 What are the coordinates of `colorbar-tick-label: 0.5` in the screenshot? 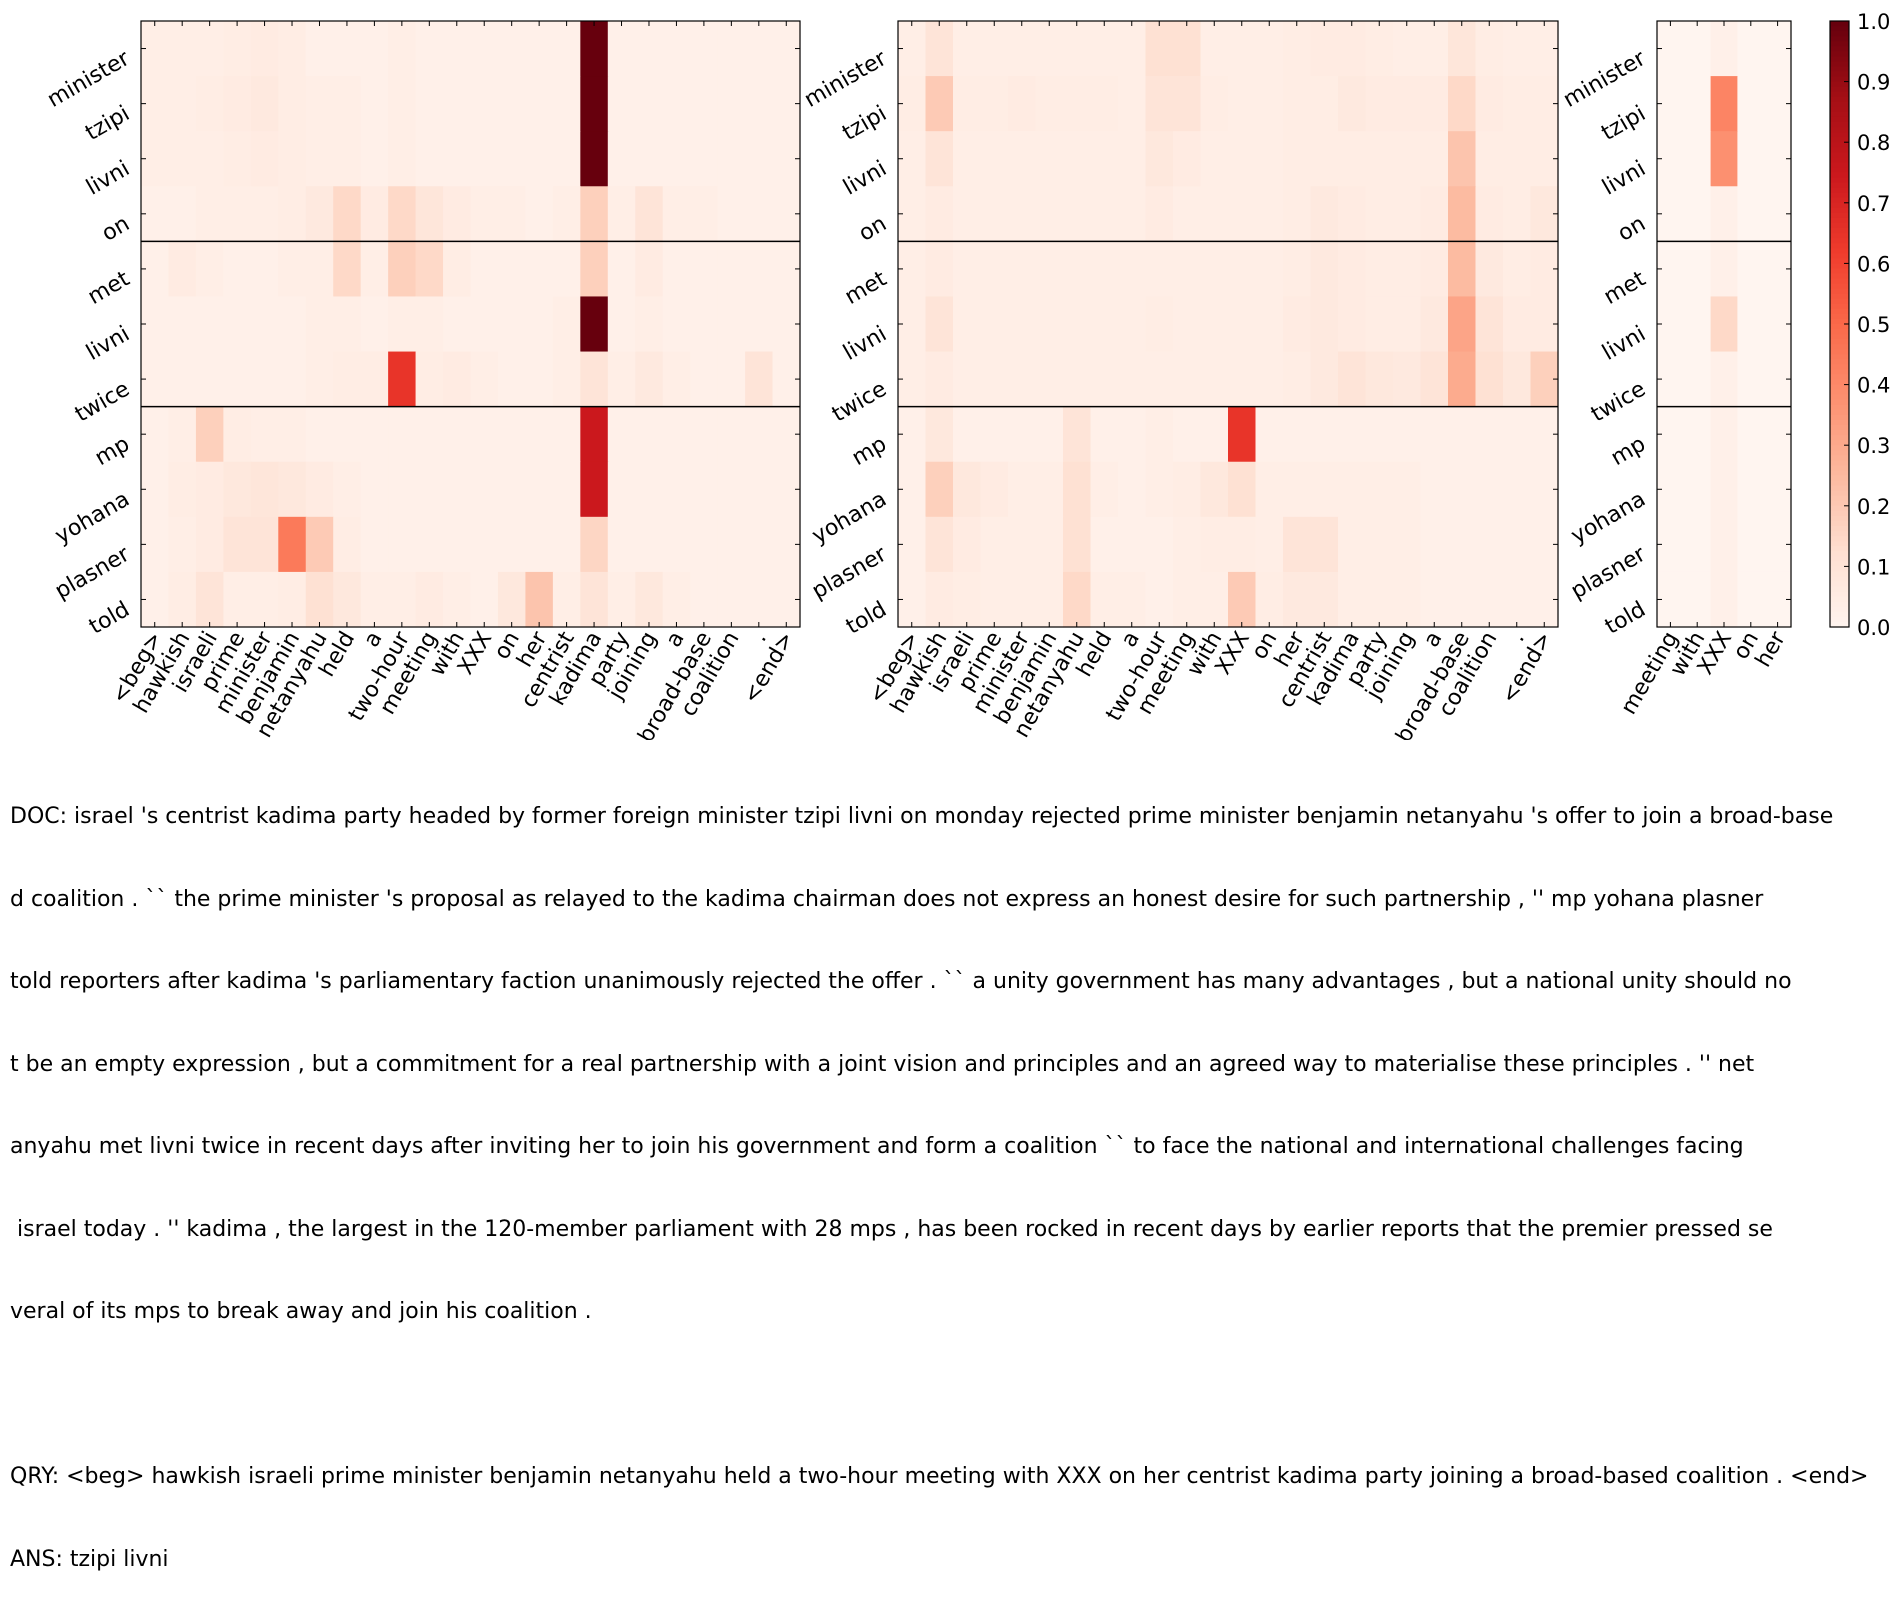 It's located at (1873, 325).